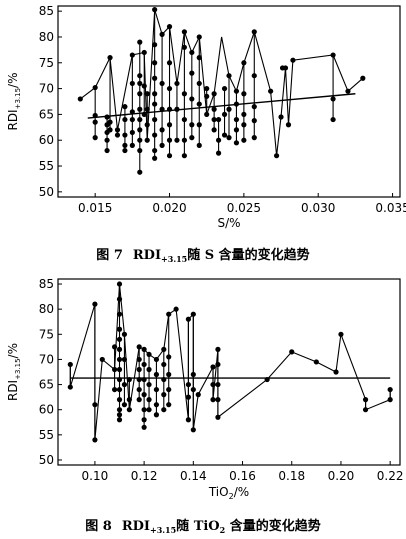 Image resolution: width=406 pixels, height=539 pixels. Describe the element at coordinates (46, 359) in the screenshot. I see `y-tick-label: 70` at that location.